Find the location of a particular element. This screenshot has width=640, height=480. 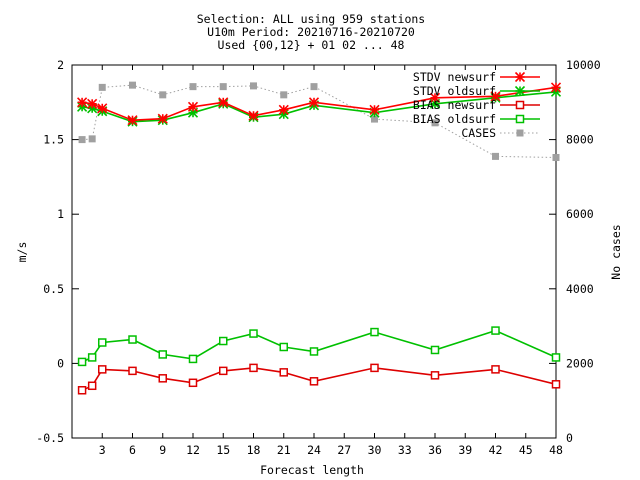

x-tick-label: 27 is located at coordinates (344, 450).